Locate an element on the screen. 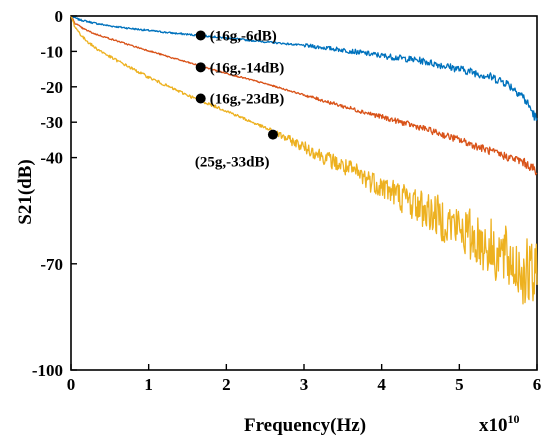  y-tick-label: 0 is located at coordinates (59, 16).